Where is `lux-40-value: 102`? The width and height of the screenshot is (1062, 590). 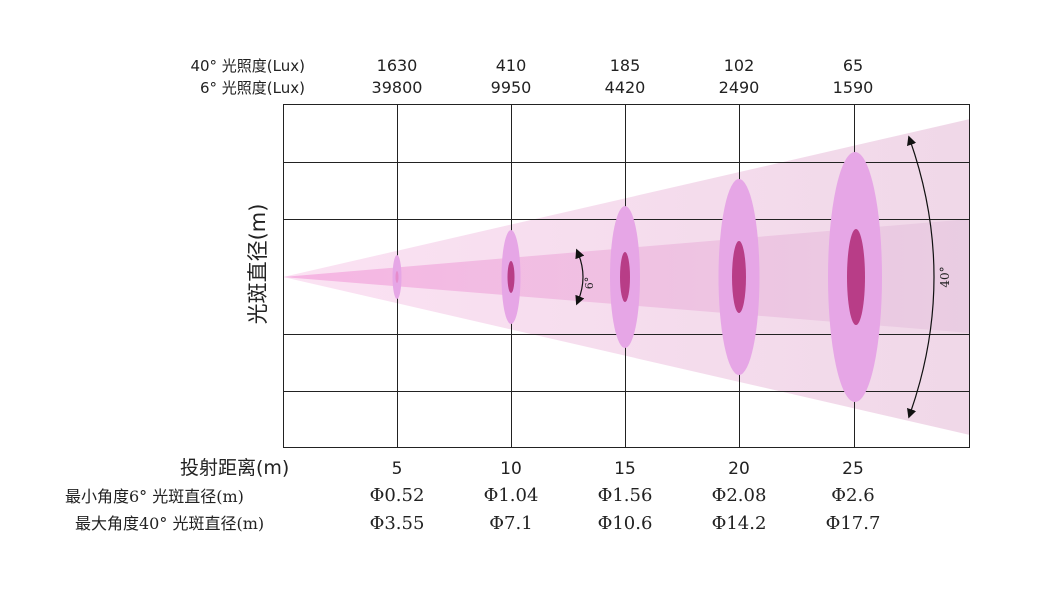 lux-40-value: 102 is located at coordinates (739, 65).